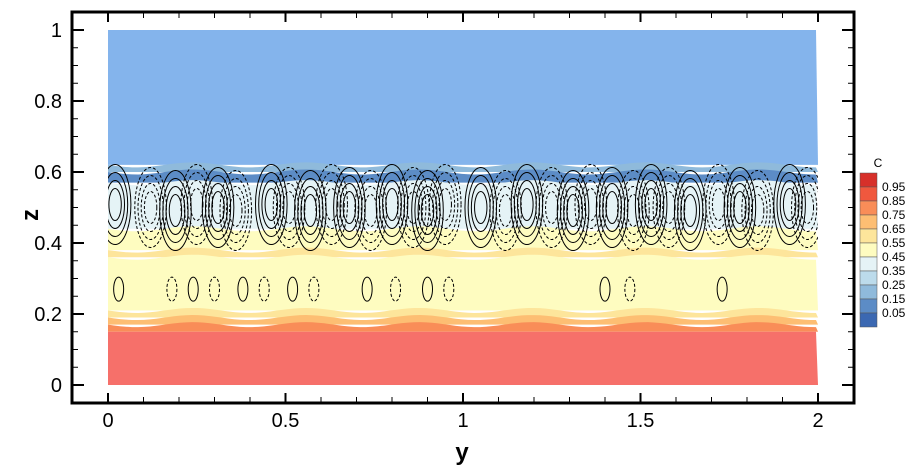 This screenshot has width=920, height=467. I want to click on legend-label: 0.15, so click(894, 299).